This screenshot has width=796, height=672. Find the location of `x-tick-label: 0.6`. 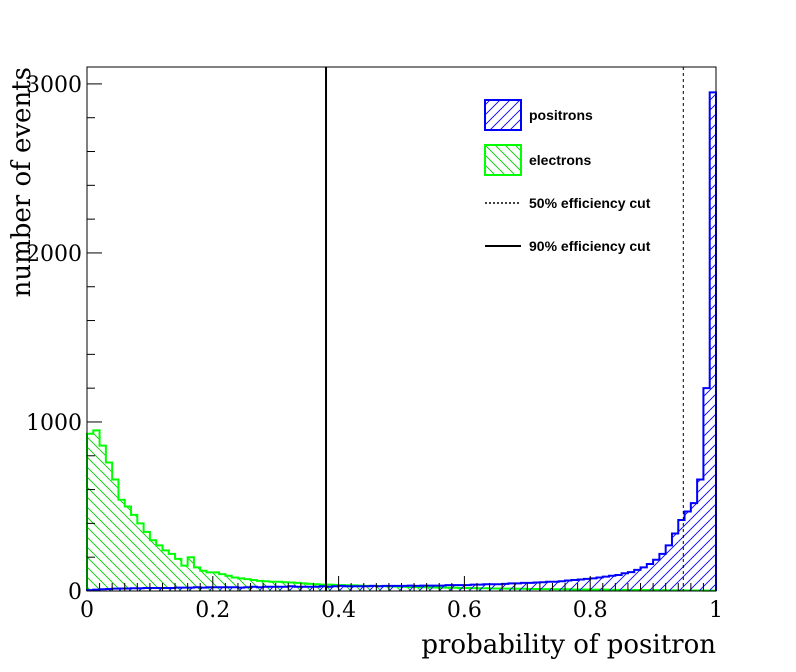

x-tick-label: 0.6 is located at coordinates (464, 610).